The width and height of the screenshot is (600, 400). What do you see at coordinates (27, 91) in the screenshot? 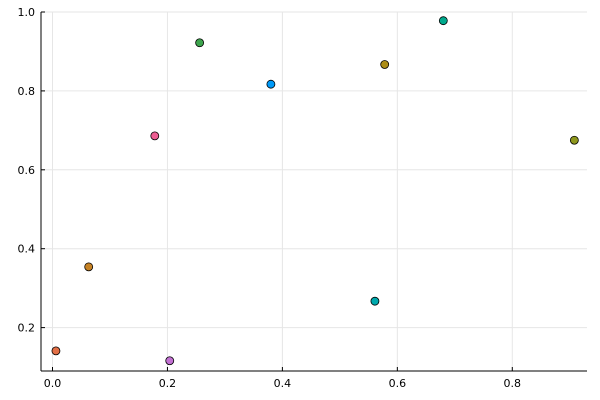
I see `y-tick-label: 0.8` at bounding box center [27, 91].